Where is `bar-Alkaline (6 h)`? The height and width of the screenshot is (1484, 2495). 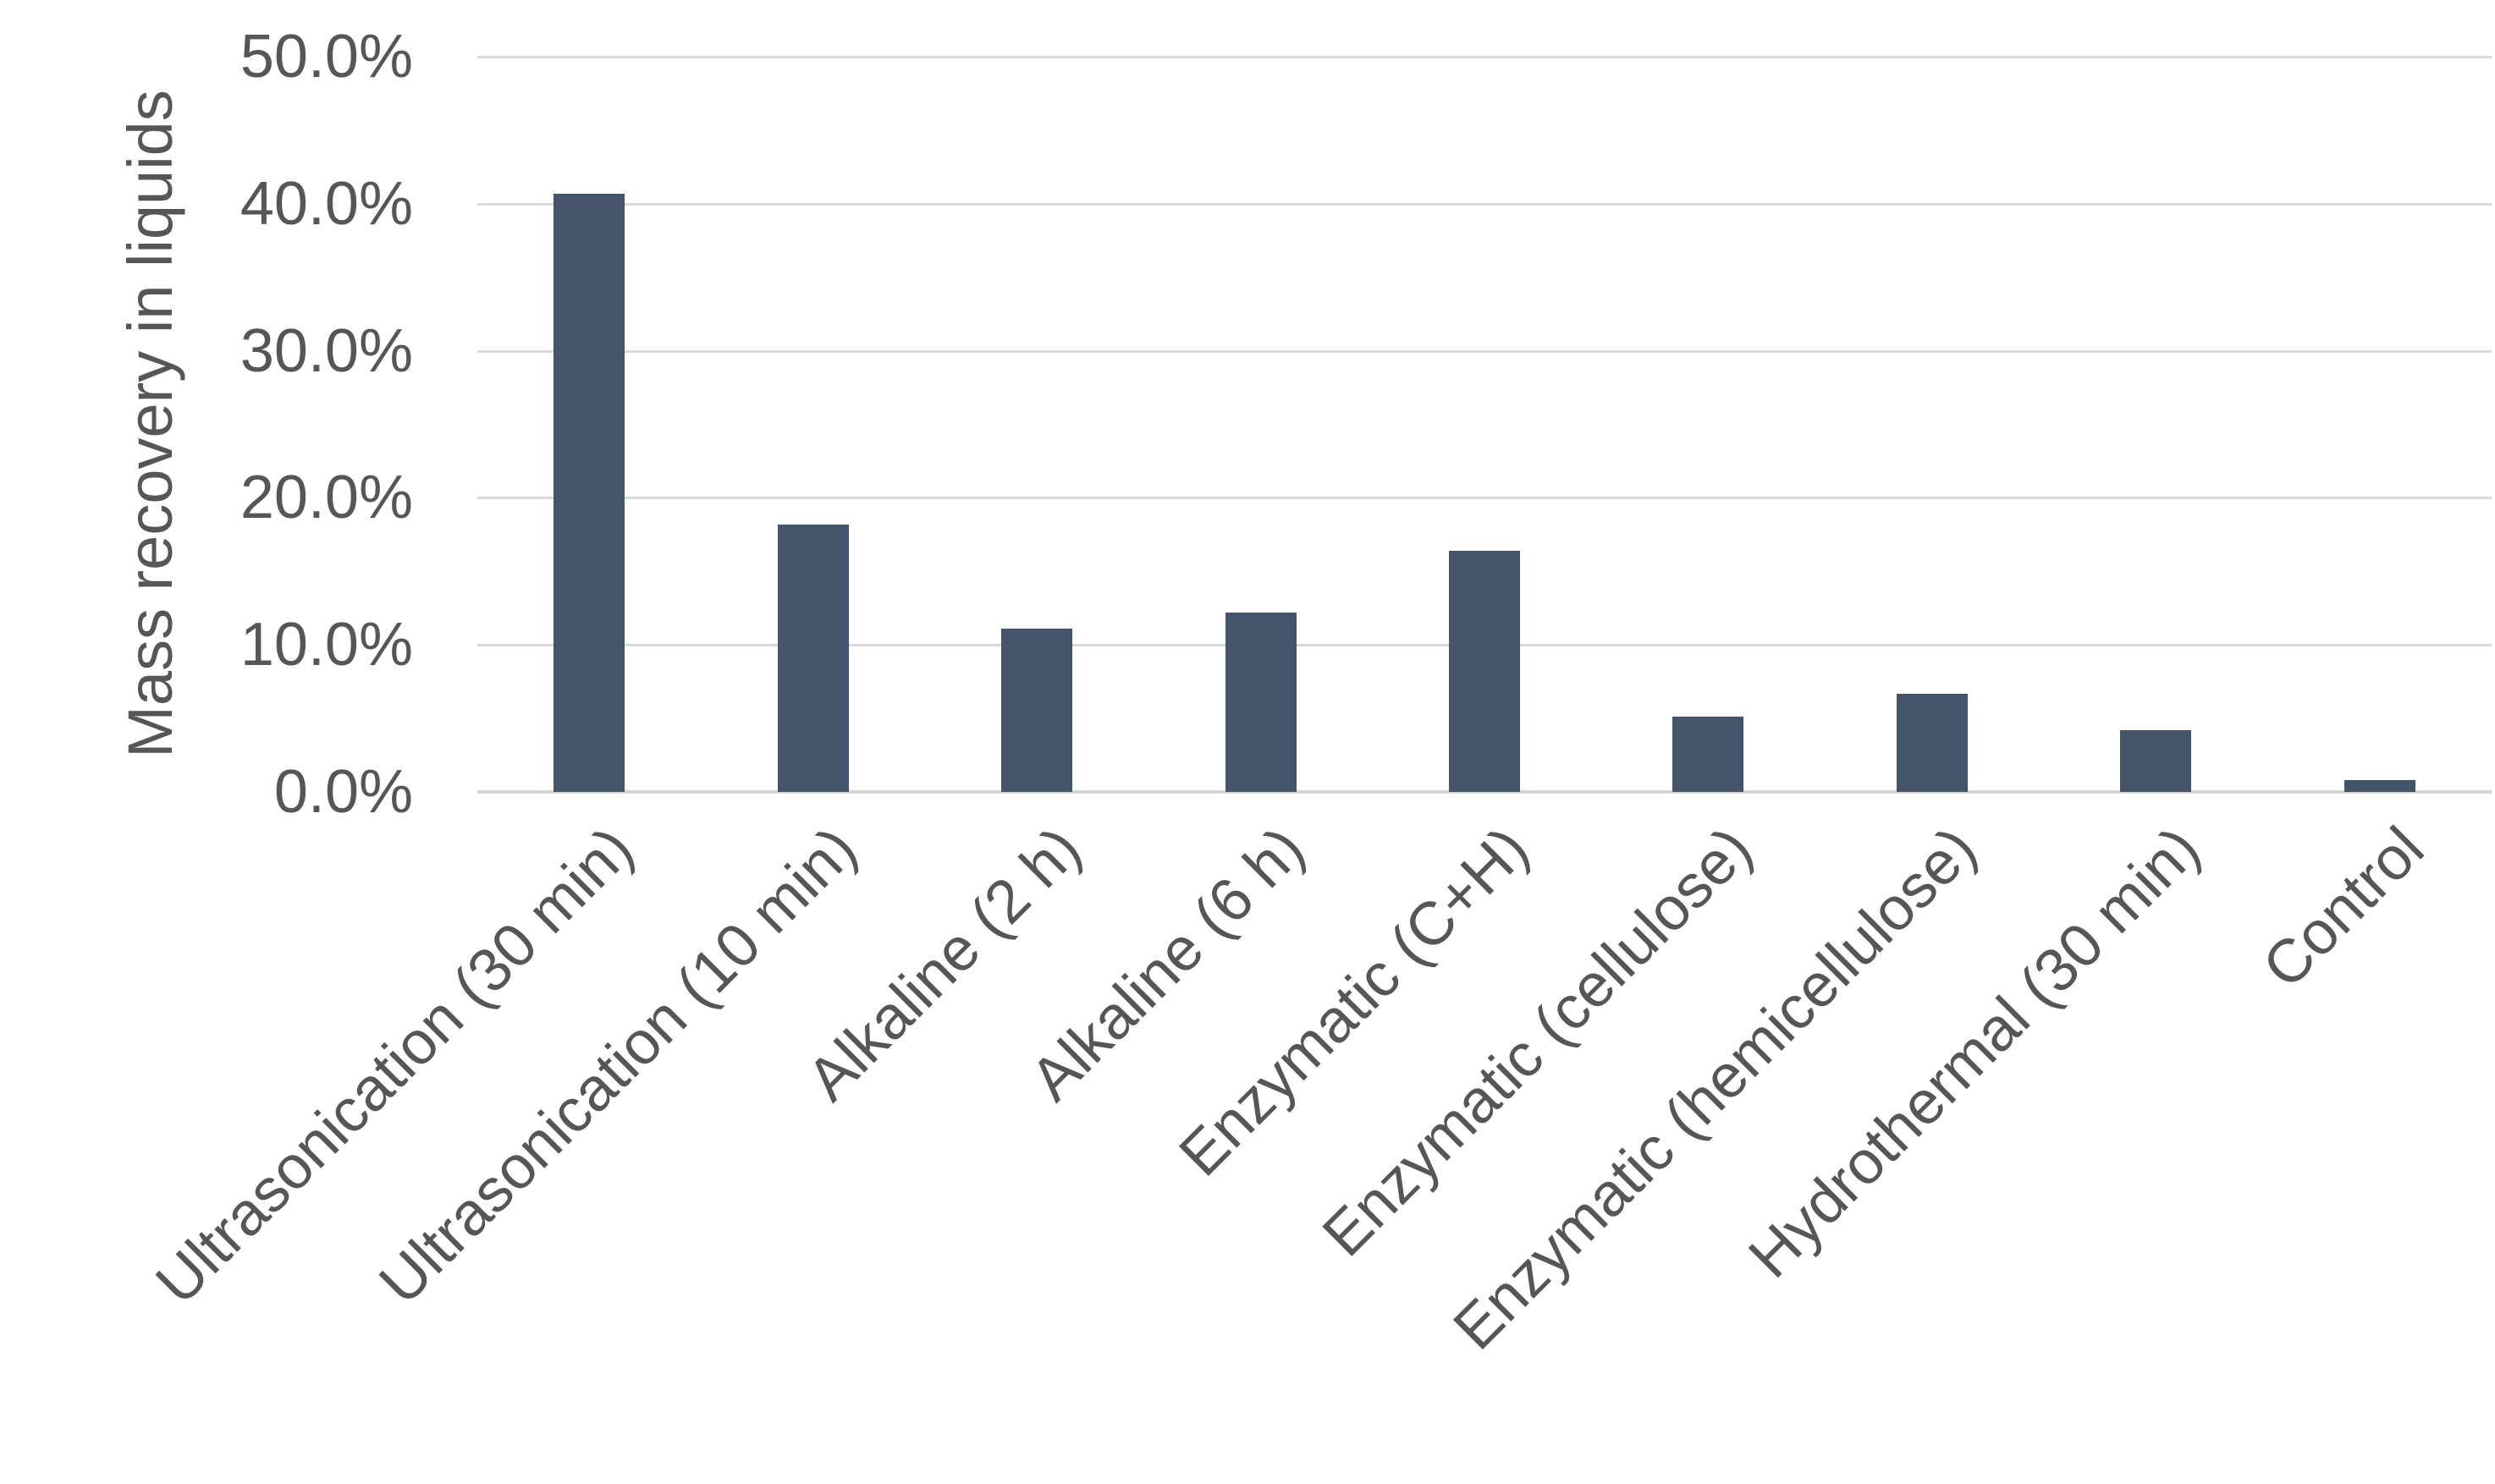 bar-Alkaline (6 h) is located at coordinates (1261, 702).